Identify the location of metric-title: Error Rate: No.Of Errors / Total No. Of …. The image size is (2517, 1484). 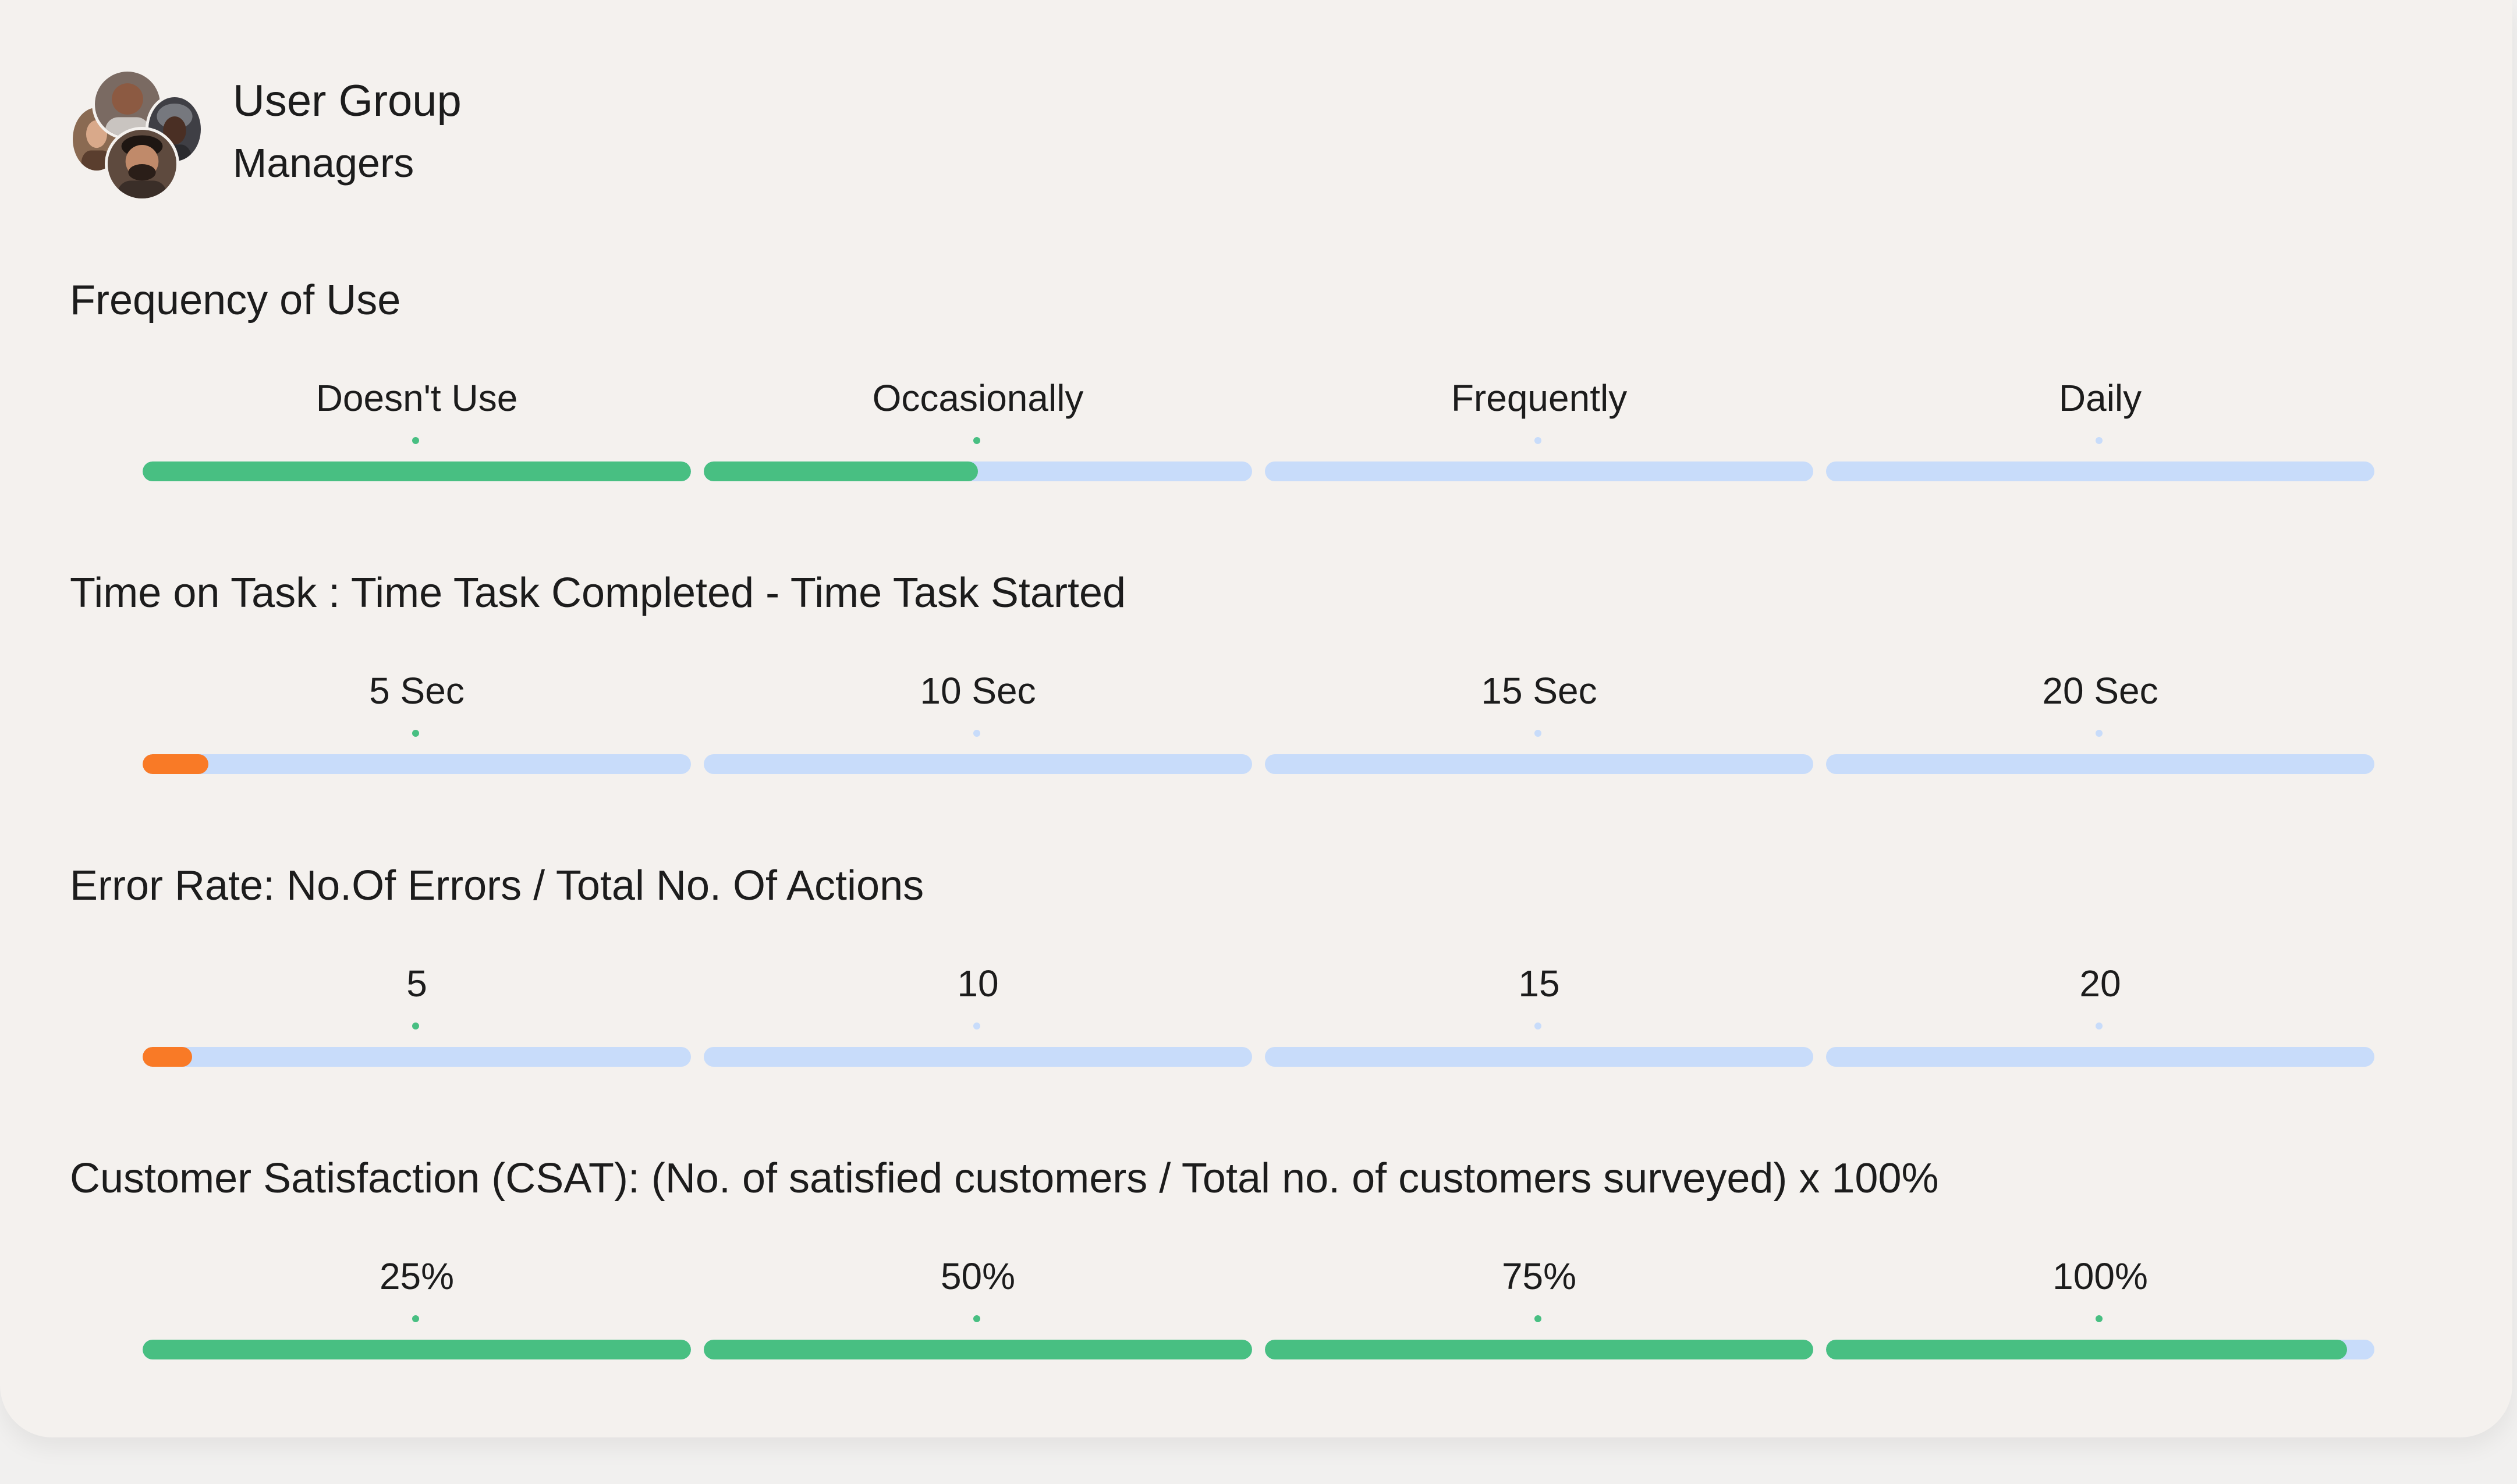
(497, 885).